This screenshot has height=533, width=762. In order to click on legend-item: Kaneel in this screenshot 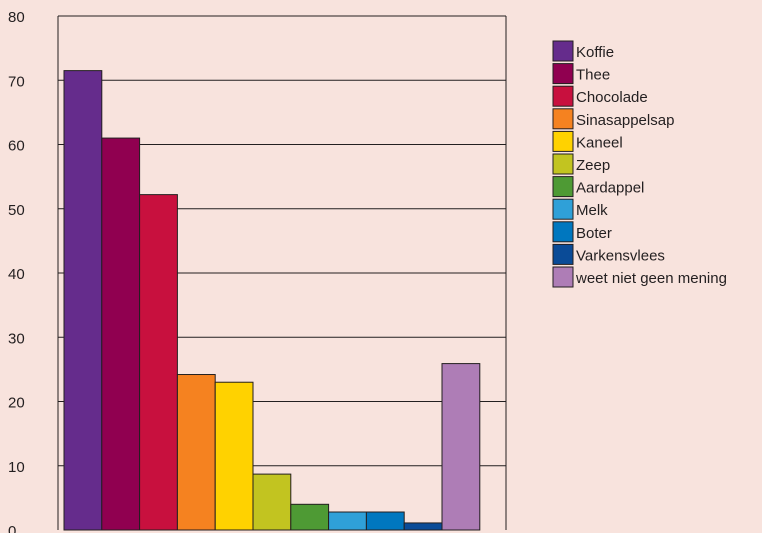, I will do `click(587, 141)`.